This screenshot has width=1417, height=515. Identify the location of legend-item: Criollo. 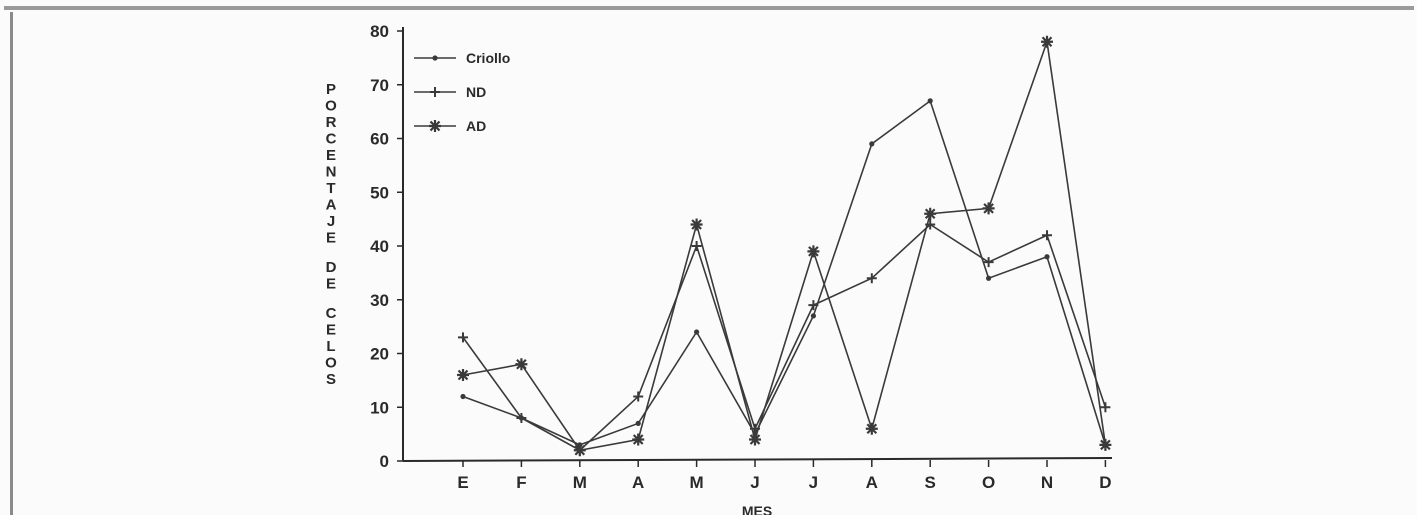
(462, 58).